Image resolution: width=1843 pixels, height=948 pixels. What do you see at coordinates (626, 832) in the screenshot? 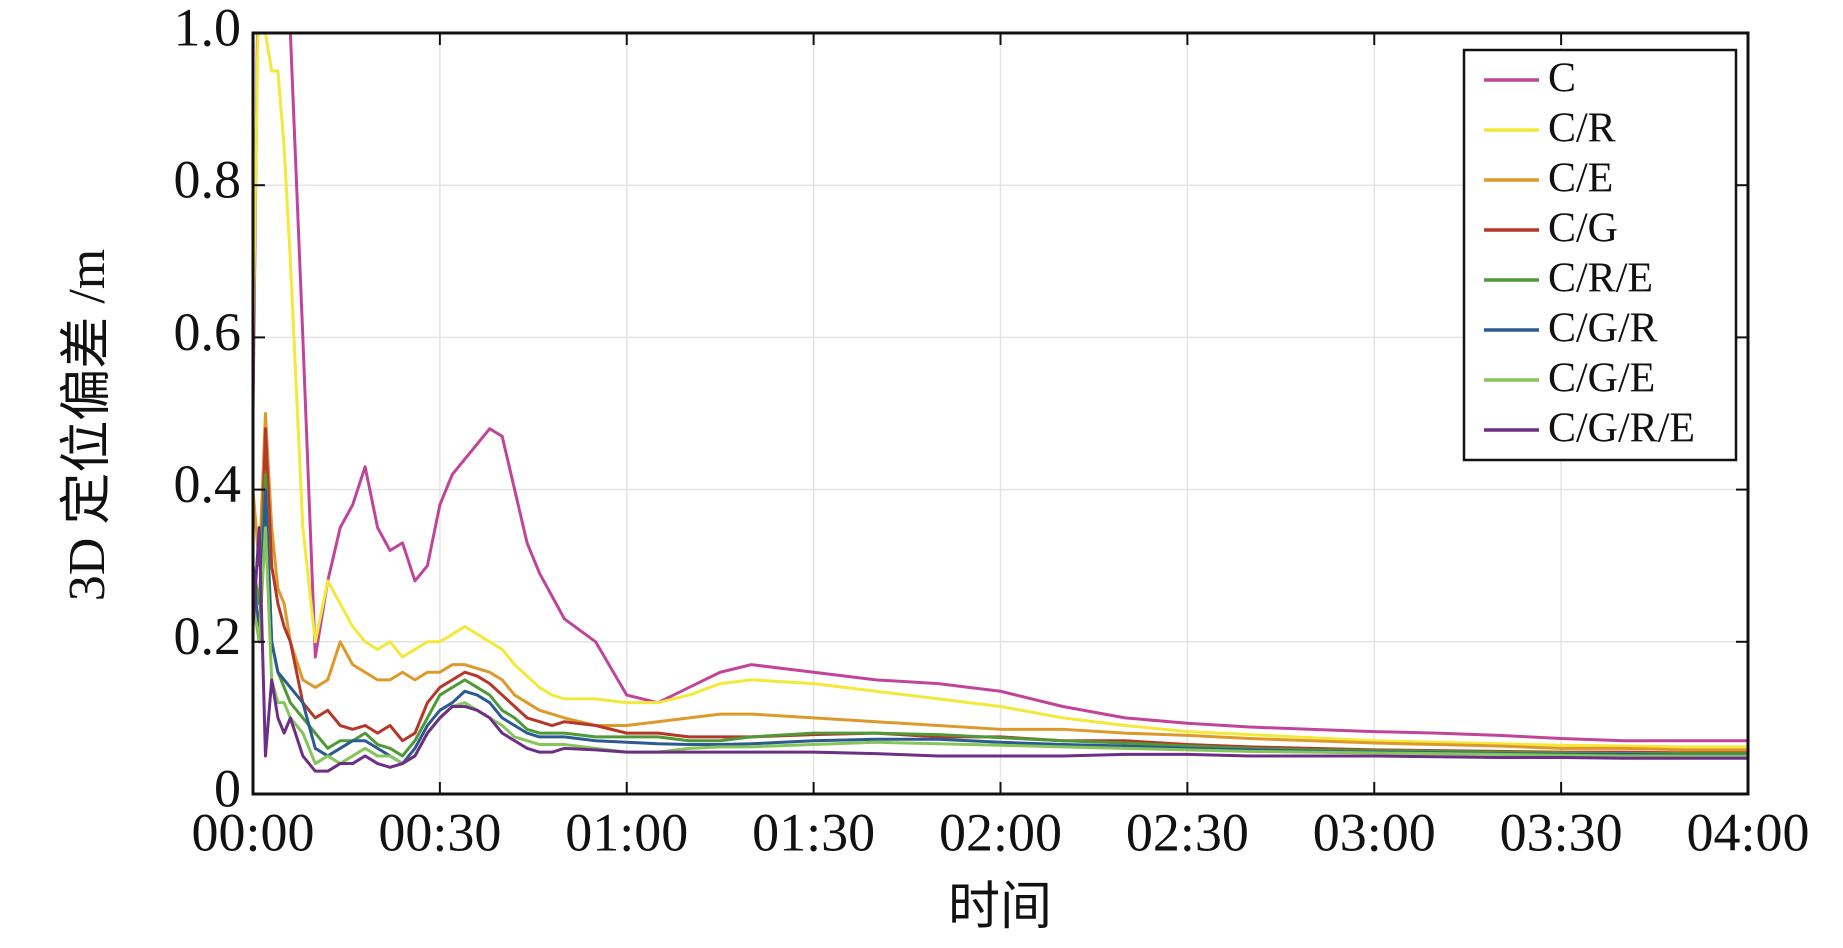
I see `x-tick-label: 01:00` at bounding box center [626, 832].